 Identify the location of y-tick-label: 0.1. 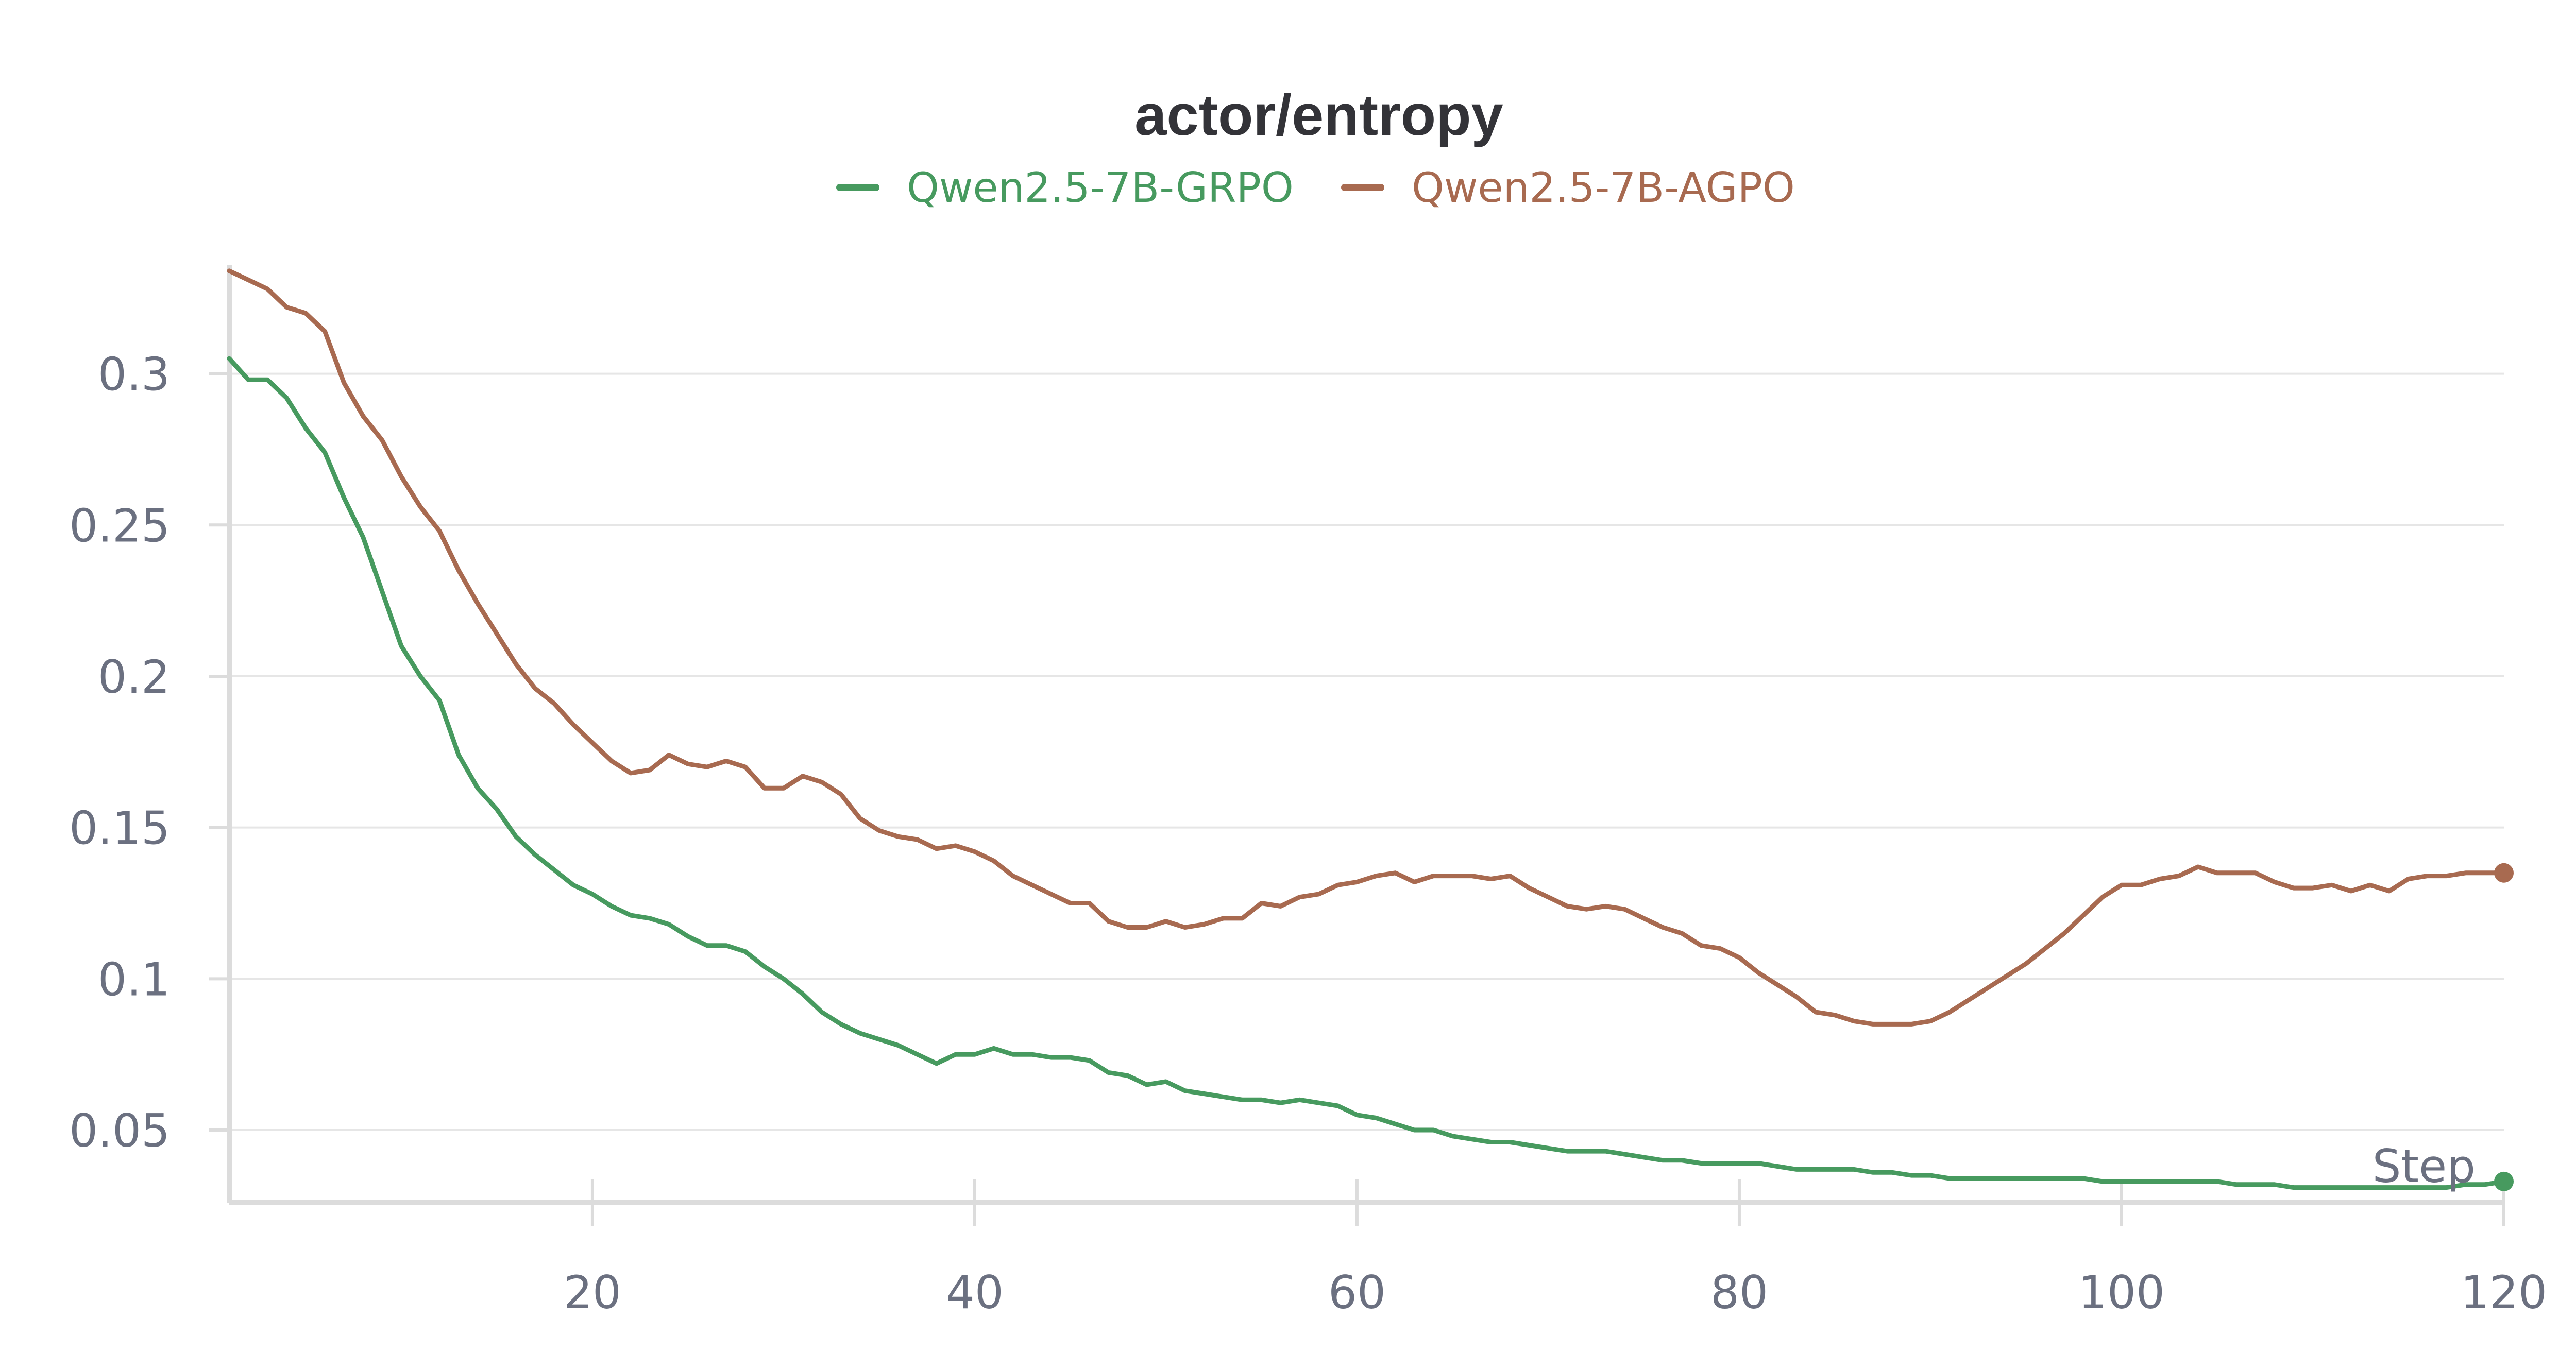
(134, 979).